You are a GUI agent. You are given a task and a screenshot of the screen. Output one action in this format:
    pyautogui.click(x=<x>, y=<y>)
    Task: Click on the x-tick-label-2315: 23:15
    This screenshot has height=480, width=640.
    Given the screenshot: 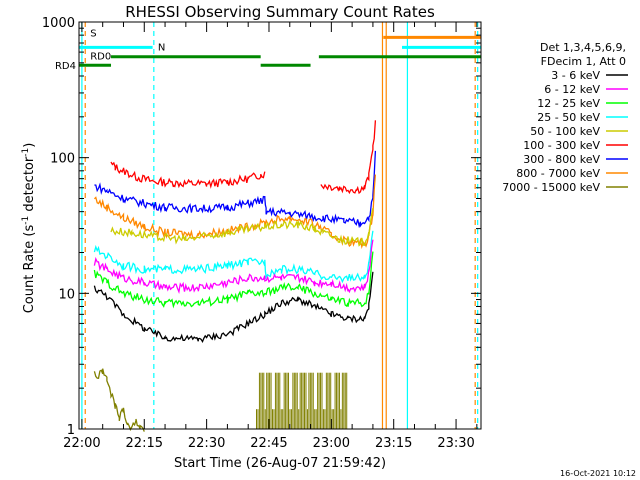 What is the action you would take?
    pyautogui.click(x=393, y=443)
    